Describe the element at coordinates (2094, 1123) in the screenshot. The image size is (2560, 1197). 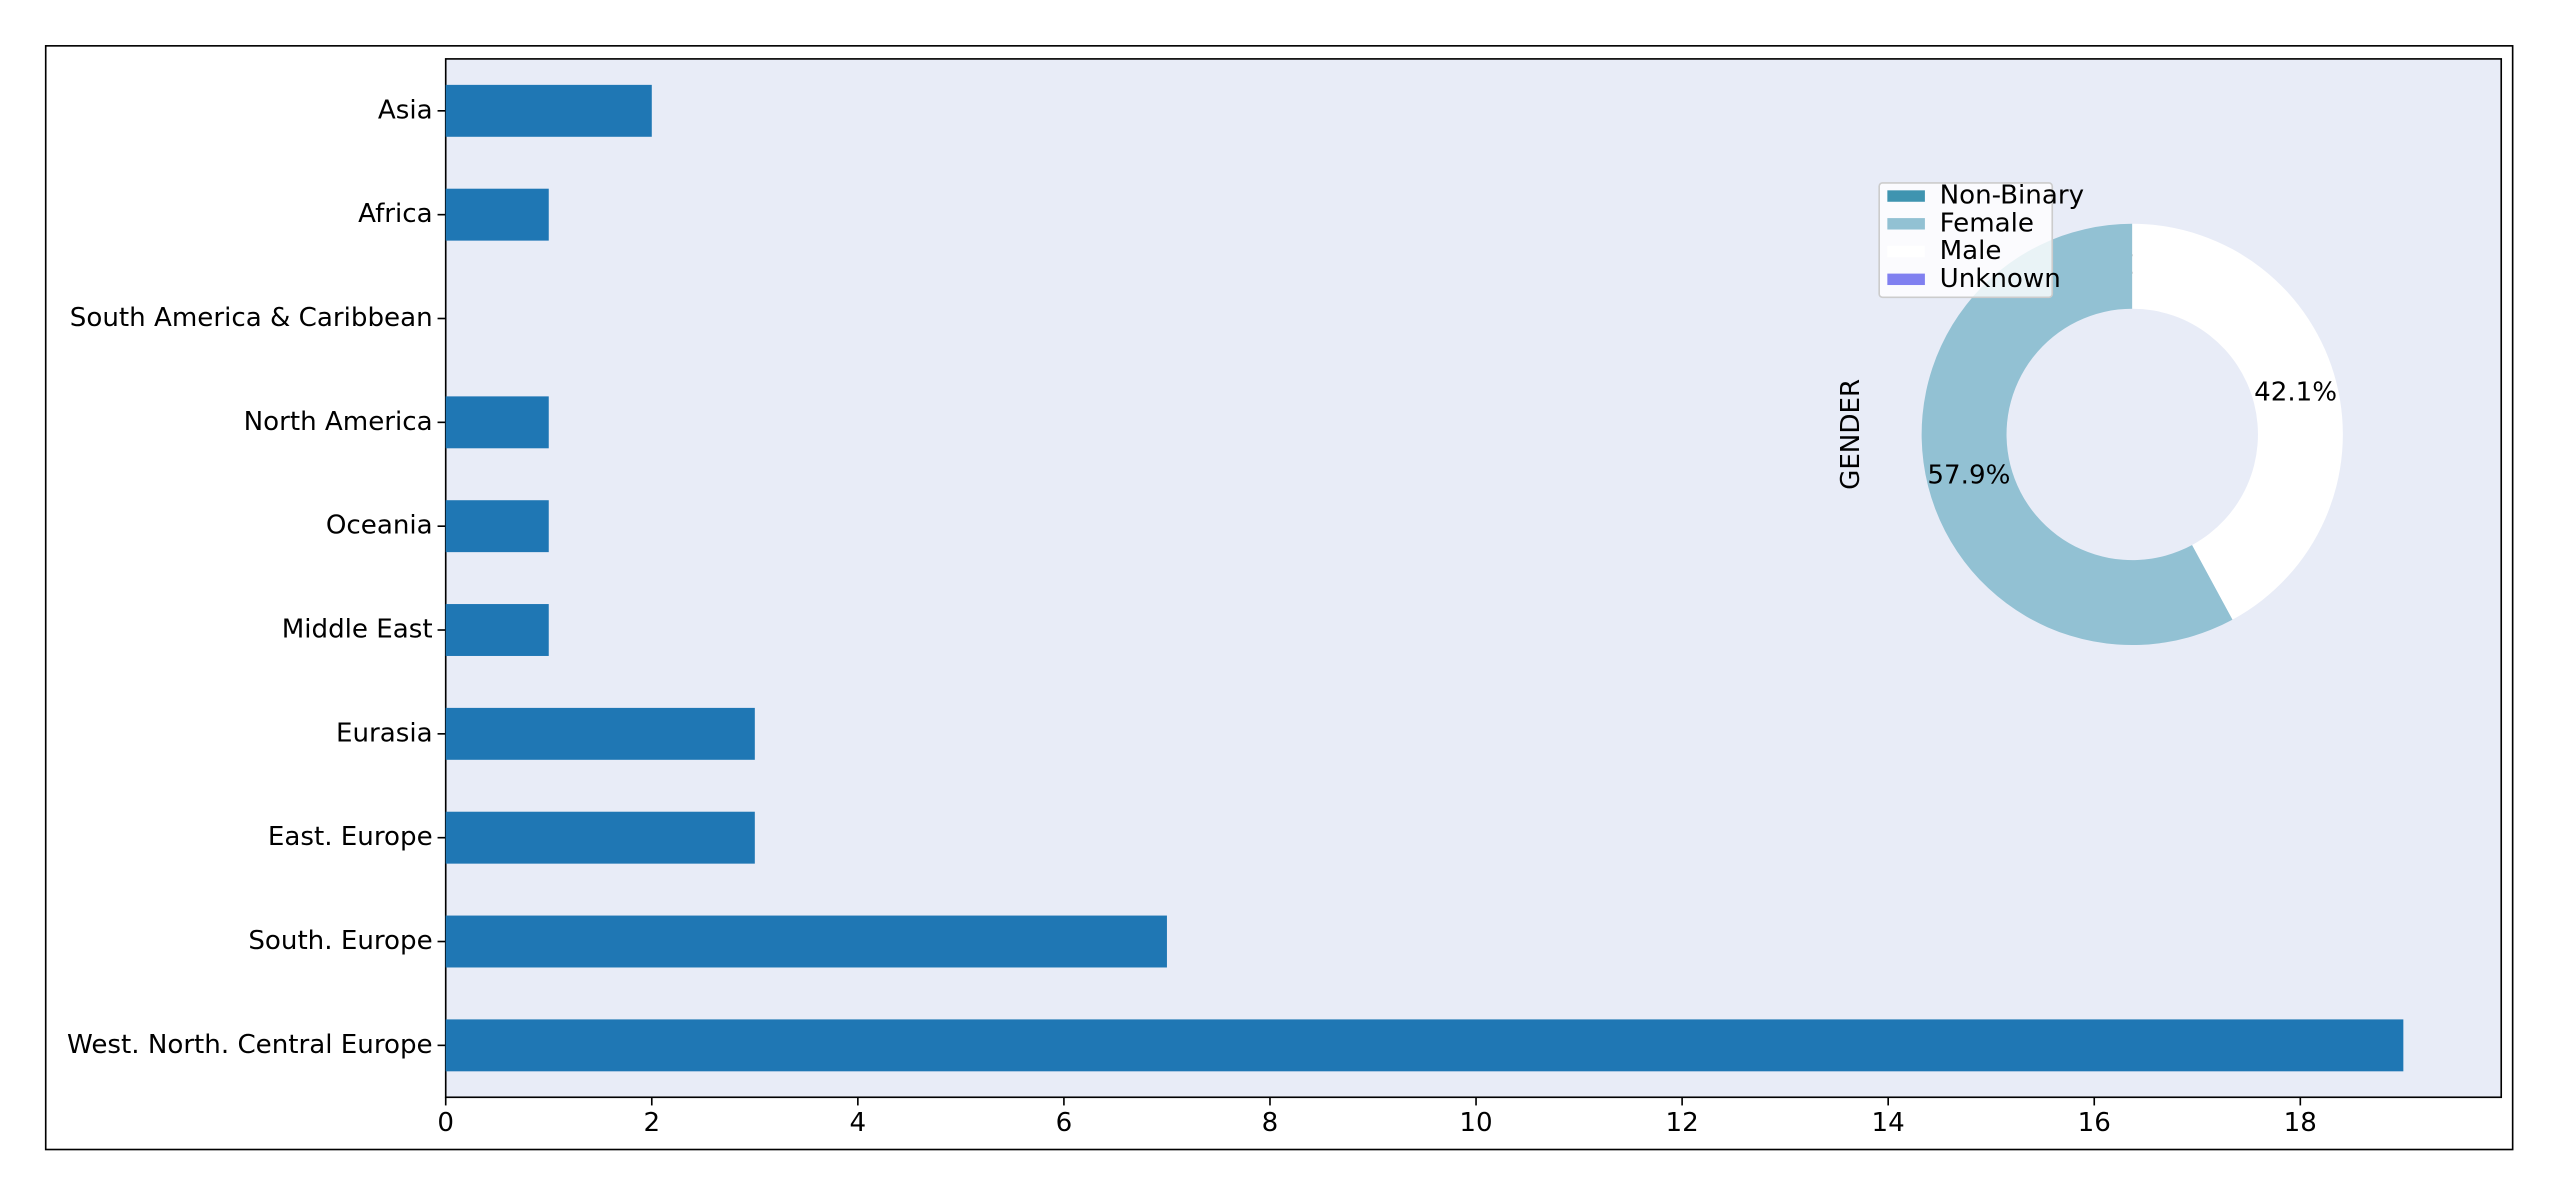
I see `x-tick-label: 16` at that location.